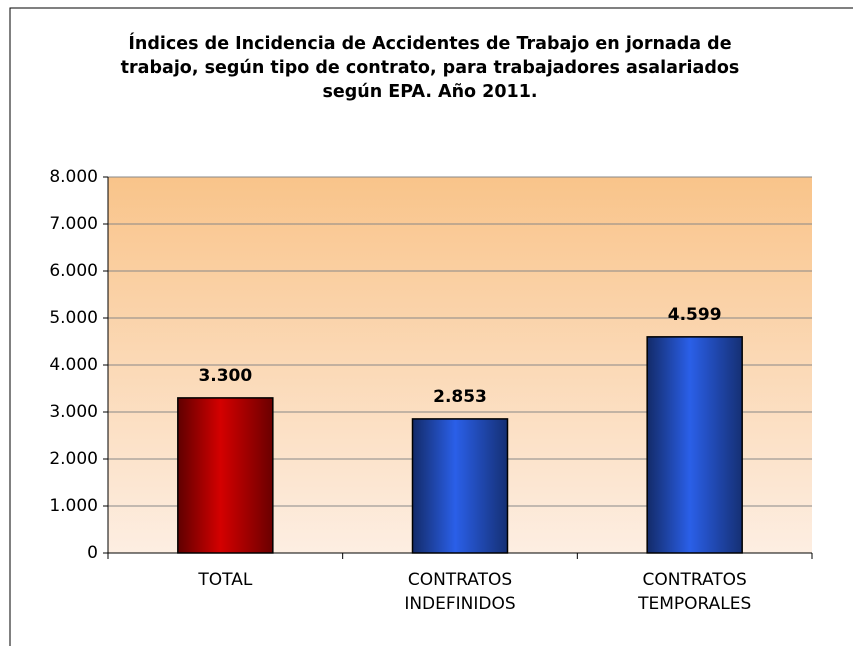 Image resolution: width=853 pixels, height=646 pixels. I want to click on x-tick-label: CONTRATOS TEMPORALES, so click(695, 592).